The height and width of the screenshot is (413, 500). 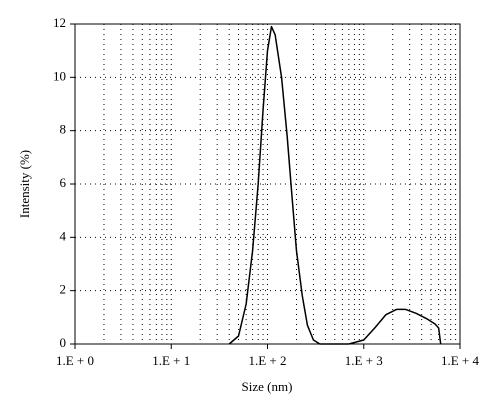 I want to click on y-axis-label: Intensity (%), so click(x=24, y=184).